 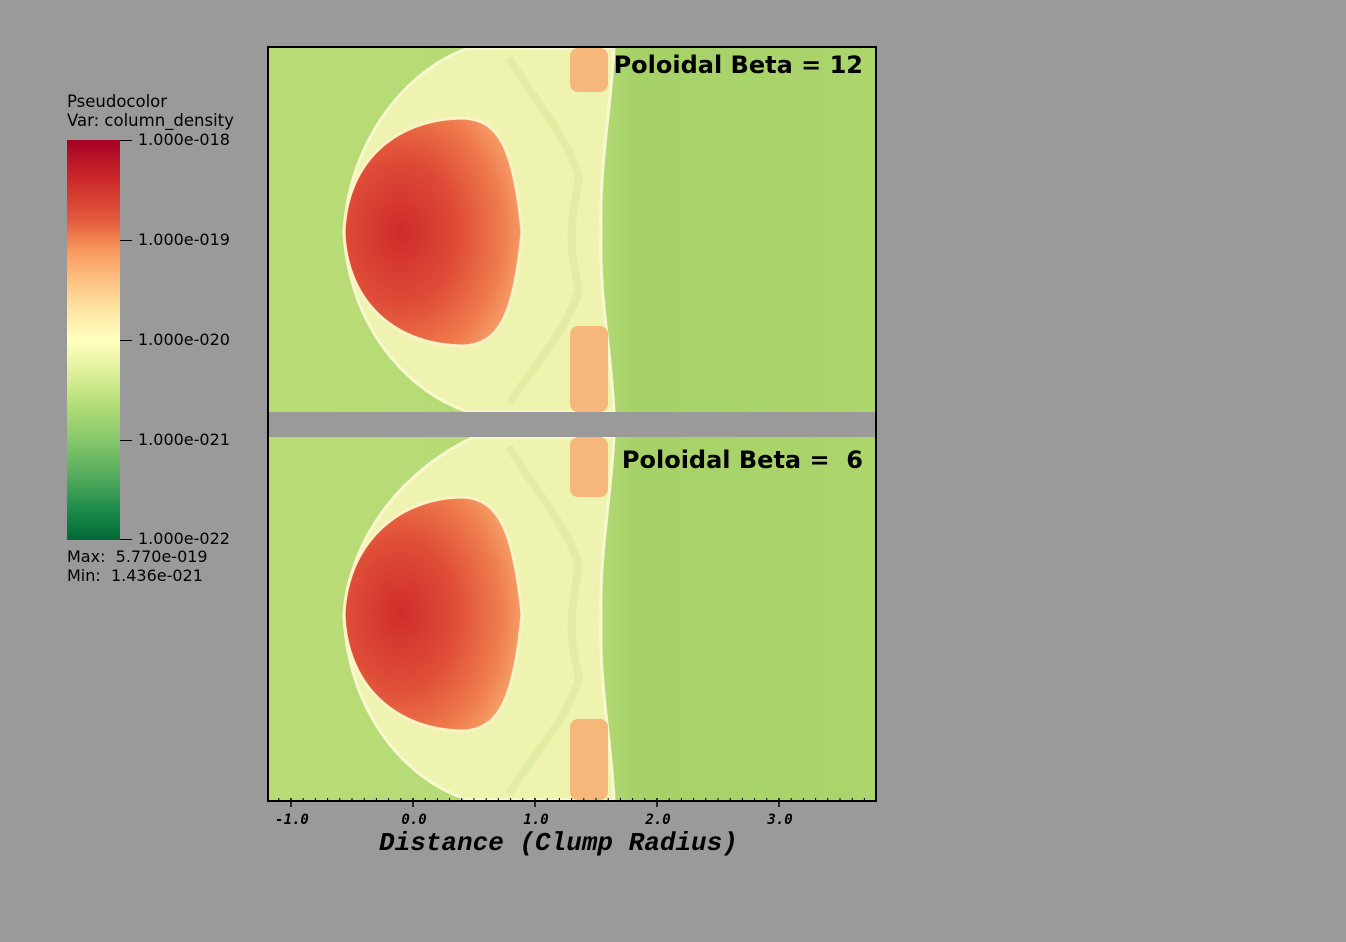 I want to click on panel-label-top: Poloidal Beta = 12, so click(x=738, y=65).